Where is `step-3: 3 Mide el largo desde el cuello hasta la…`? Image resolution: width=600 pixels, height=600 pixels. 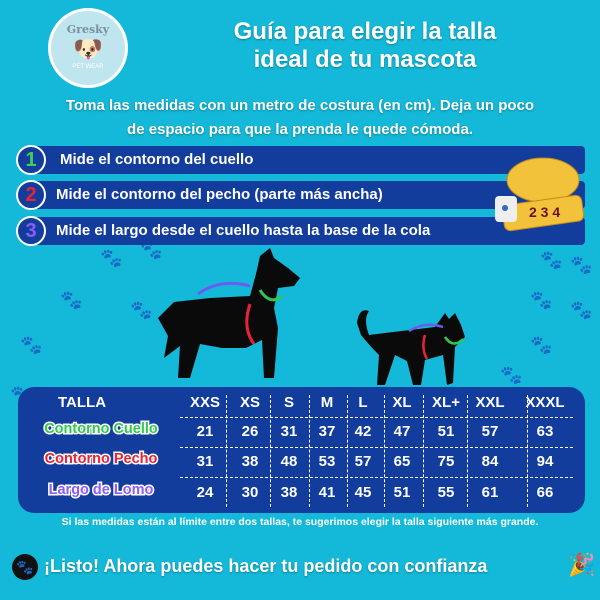 step-3: 3 Mide el largo desde el cuello hasta la… is located at coordinates (300, 231).